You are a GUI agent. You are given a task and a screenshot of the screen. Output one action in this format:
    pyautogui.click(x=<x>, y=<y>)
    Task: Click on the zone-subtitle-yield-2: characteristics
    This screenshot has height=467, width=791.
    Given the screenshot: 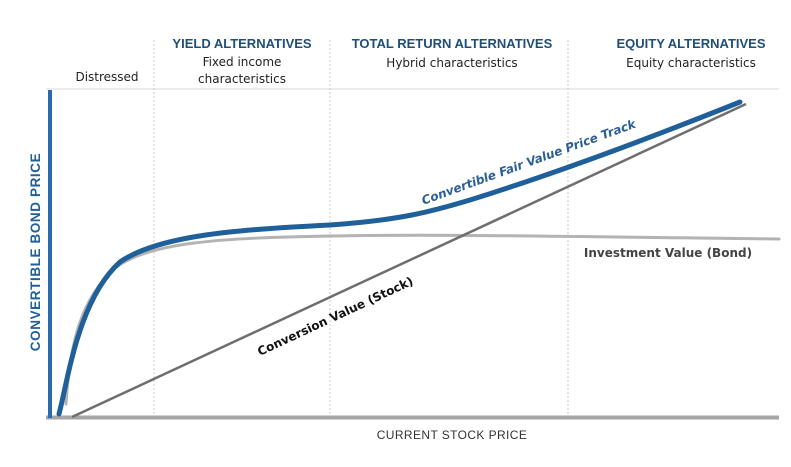 What is the action you would take?
    pyautogui.click(x=242, y=79)
    